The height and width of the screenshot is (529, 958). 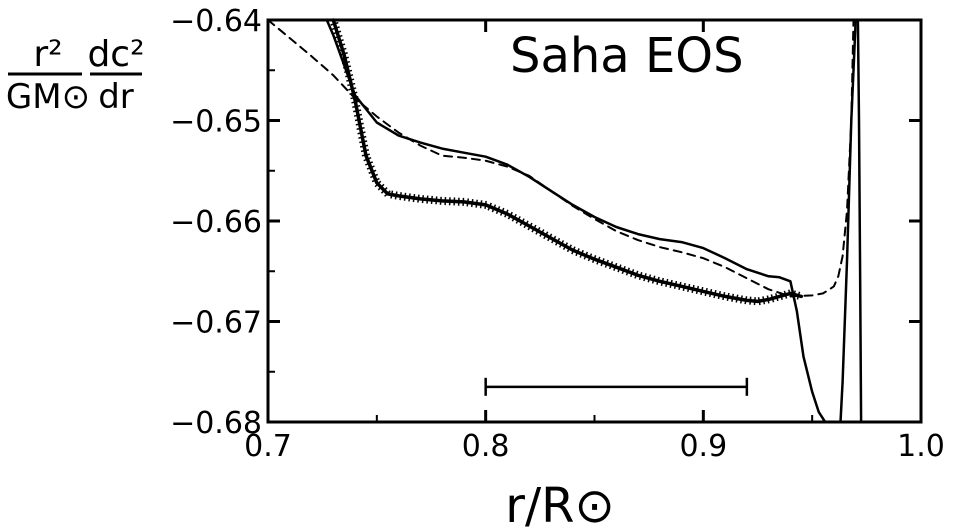 What do you see at coordinates (216, 423) in the screenshot?
I see `y-tick-label: −0.68` at bounding box center [216, 423].